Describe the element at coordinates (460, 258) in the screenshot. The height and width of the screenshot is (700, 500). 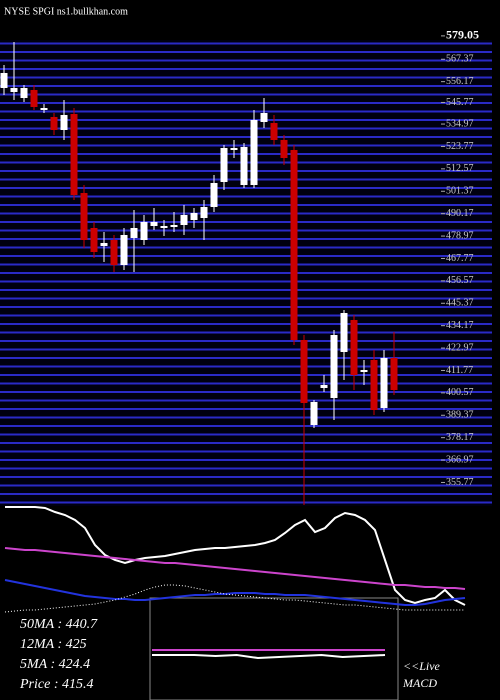
I see `y-tick-label: 467.77` at that location.